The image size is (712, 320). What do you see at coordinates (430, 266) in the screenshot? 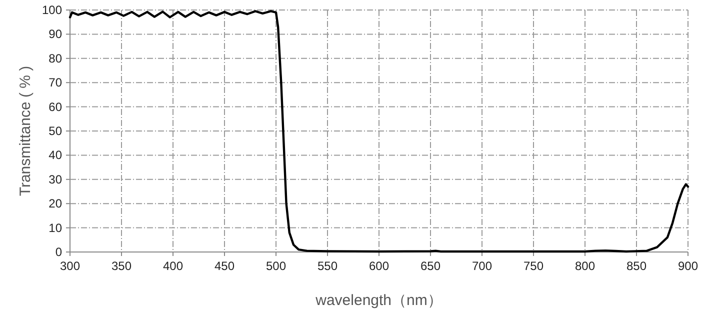
I see `x-tick-label: 650` at bounding box center [430, 266].